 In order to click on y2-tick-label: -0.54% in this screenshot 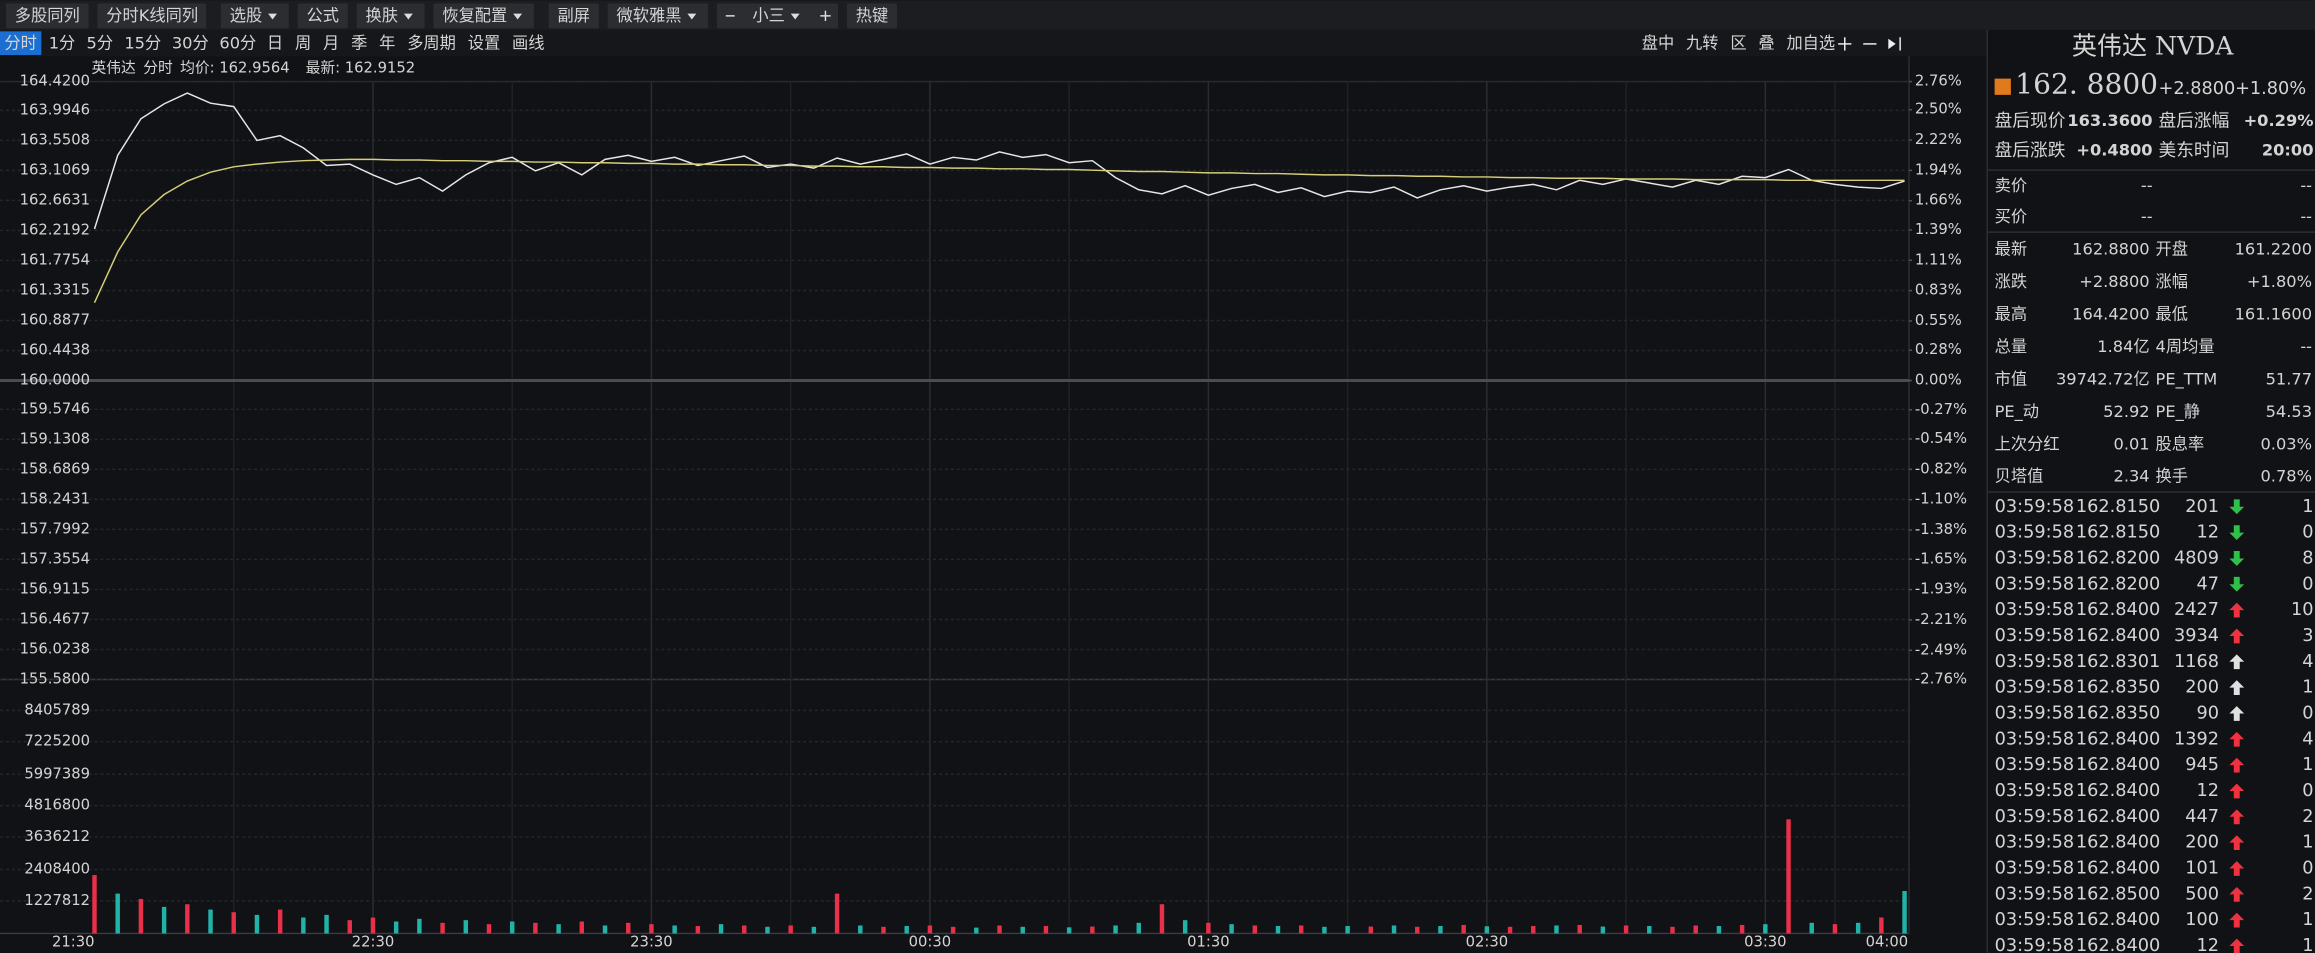, I will do `click(1941, 438)`.